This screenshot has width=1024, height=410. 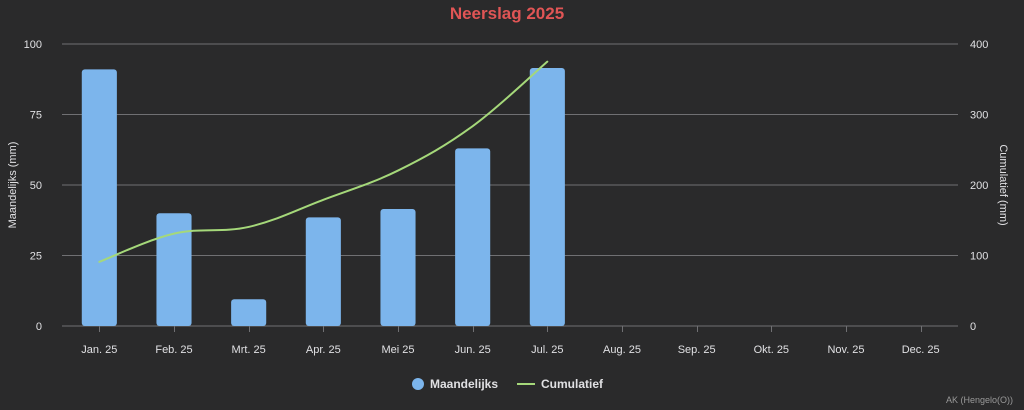 I want to click on x-tick-label: Jun. 25, so click(x=473, y=350).